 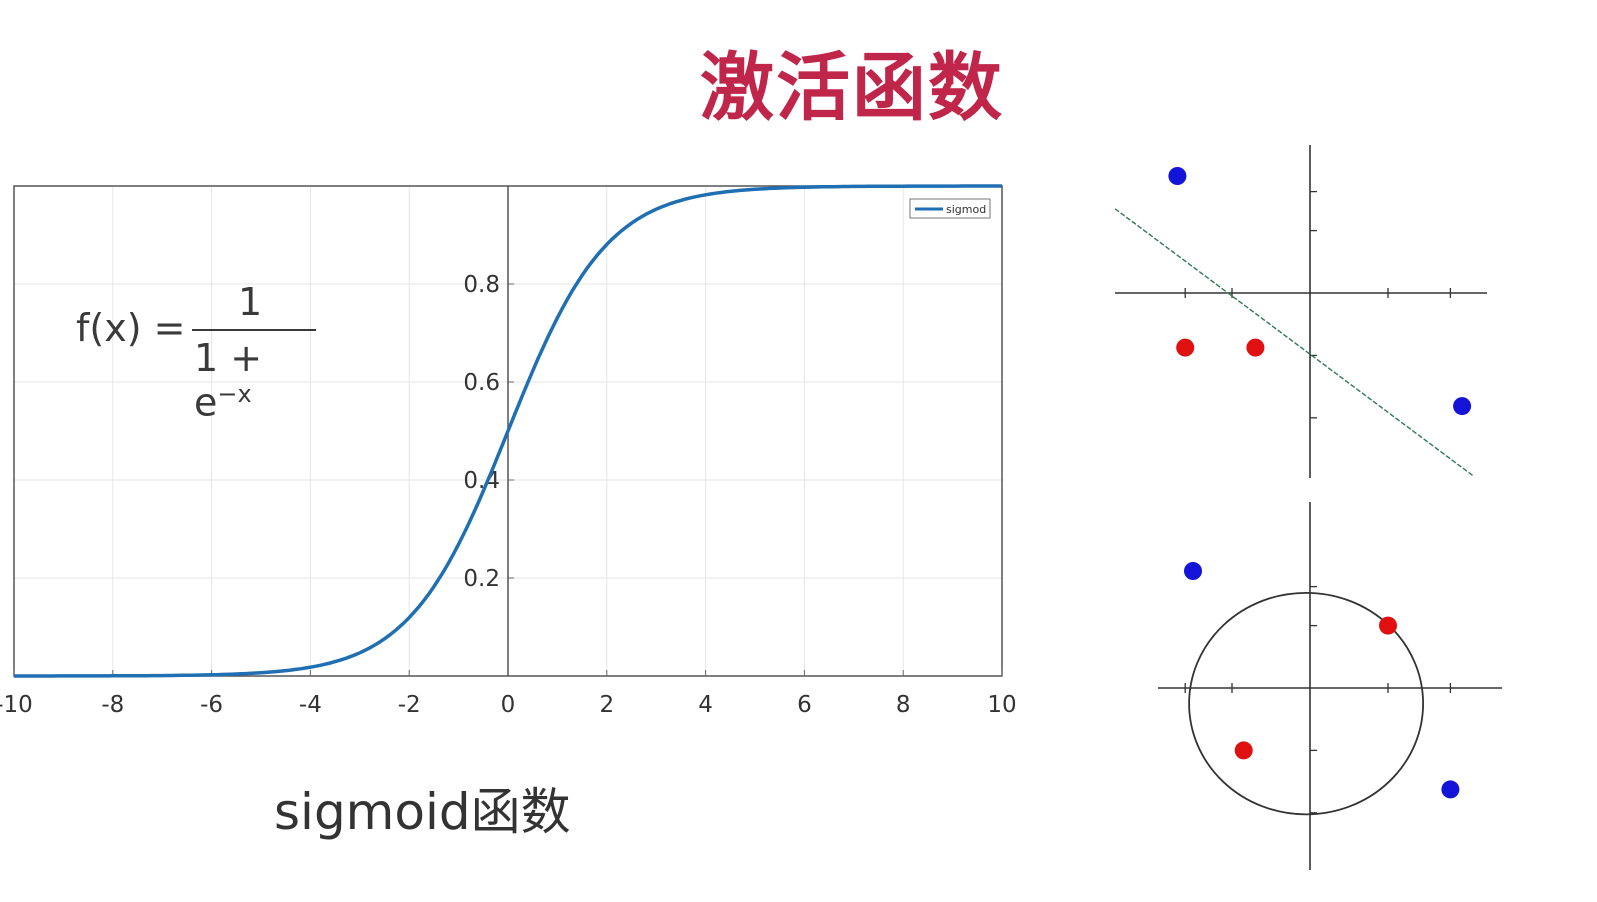 I want to click on sigmoid-formula: f(x) = 1 1 + e−x, so click(x=201, y=352).